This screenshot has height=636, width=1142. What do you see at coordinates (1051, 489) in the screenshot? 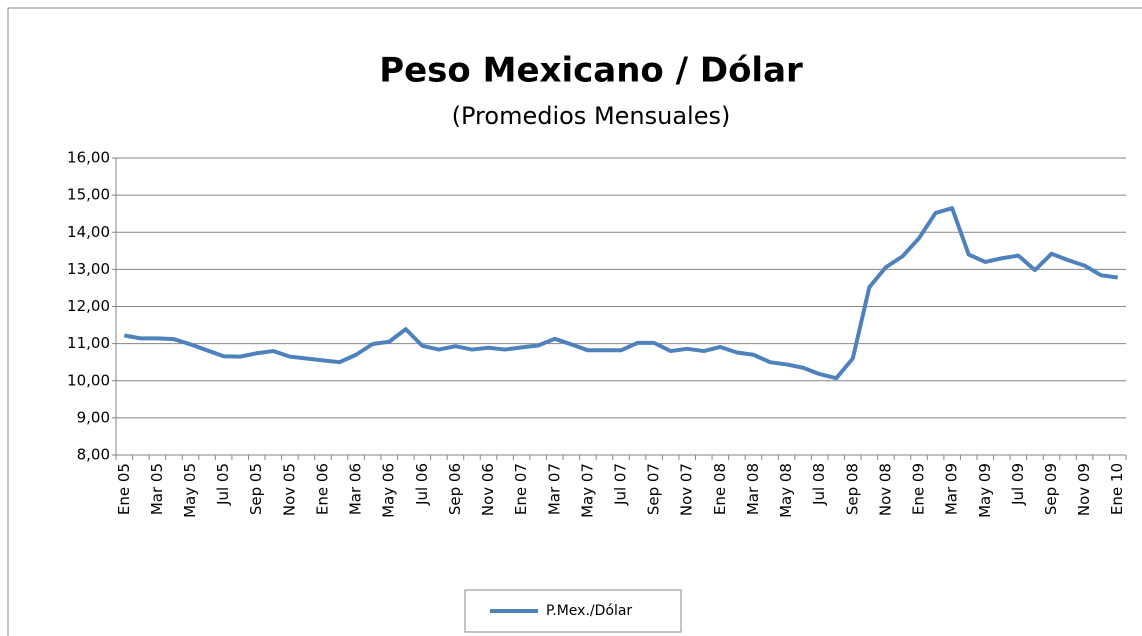
I see `x-tick-label: Sep 09` at bounding box center [1051, 489].